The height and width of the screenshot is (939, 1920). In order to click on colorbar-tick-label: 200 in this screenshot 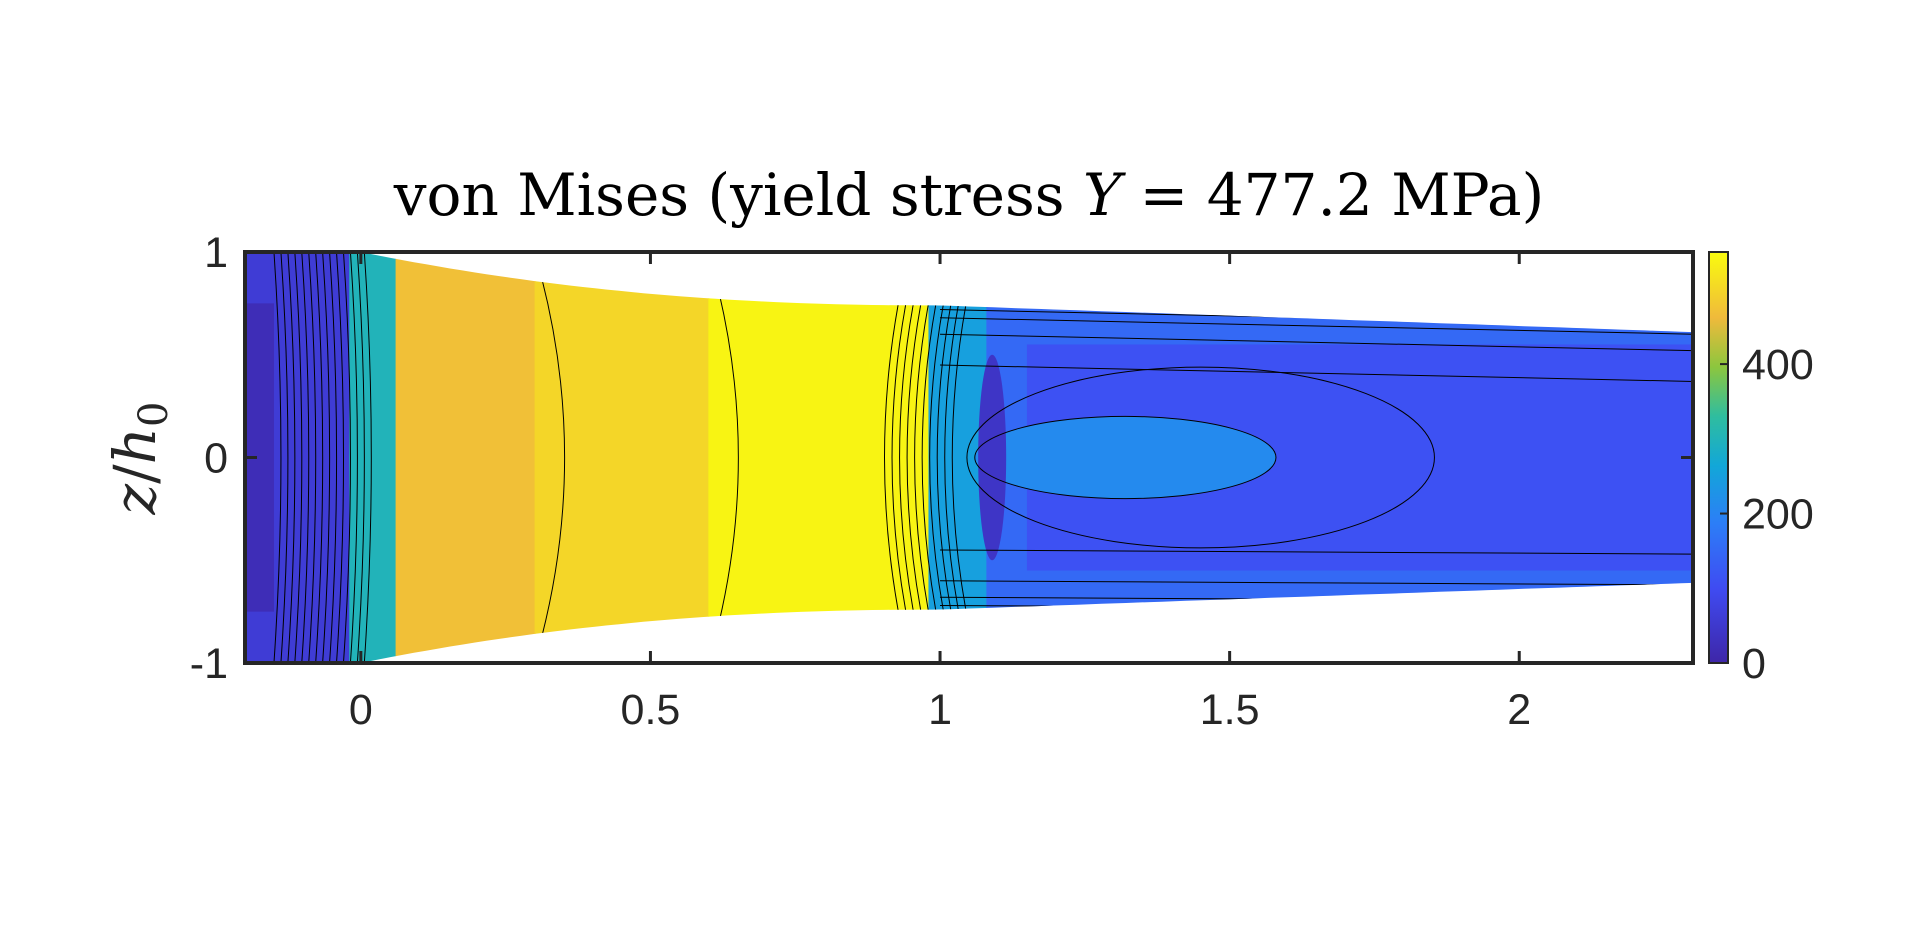, I will do `click(1778, 515)`.